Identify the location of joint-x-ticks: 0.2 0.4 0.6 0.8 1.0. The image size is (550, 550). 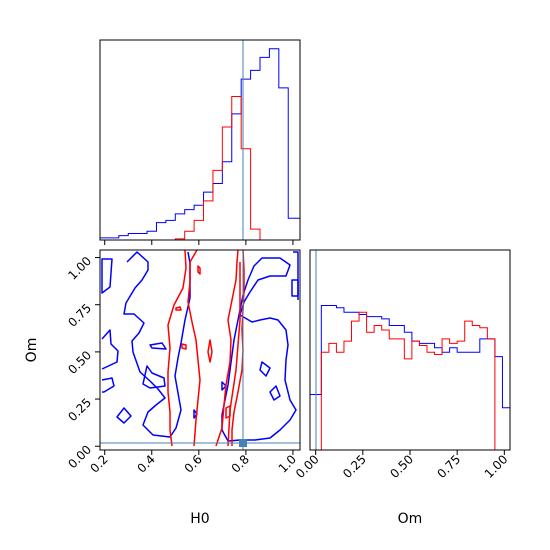
(193, 463).